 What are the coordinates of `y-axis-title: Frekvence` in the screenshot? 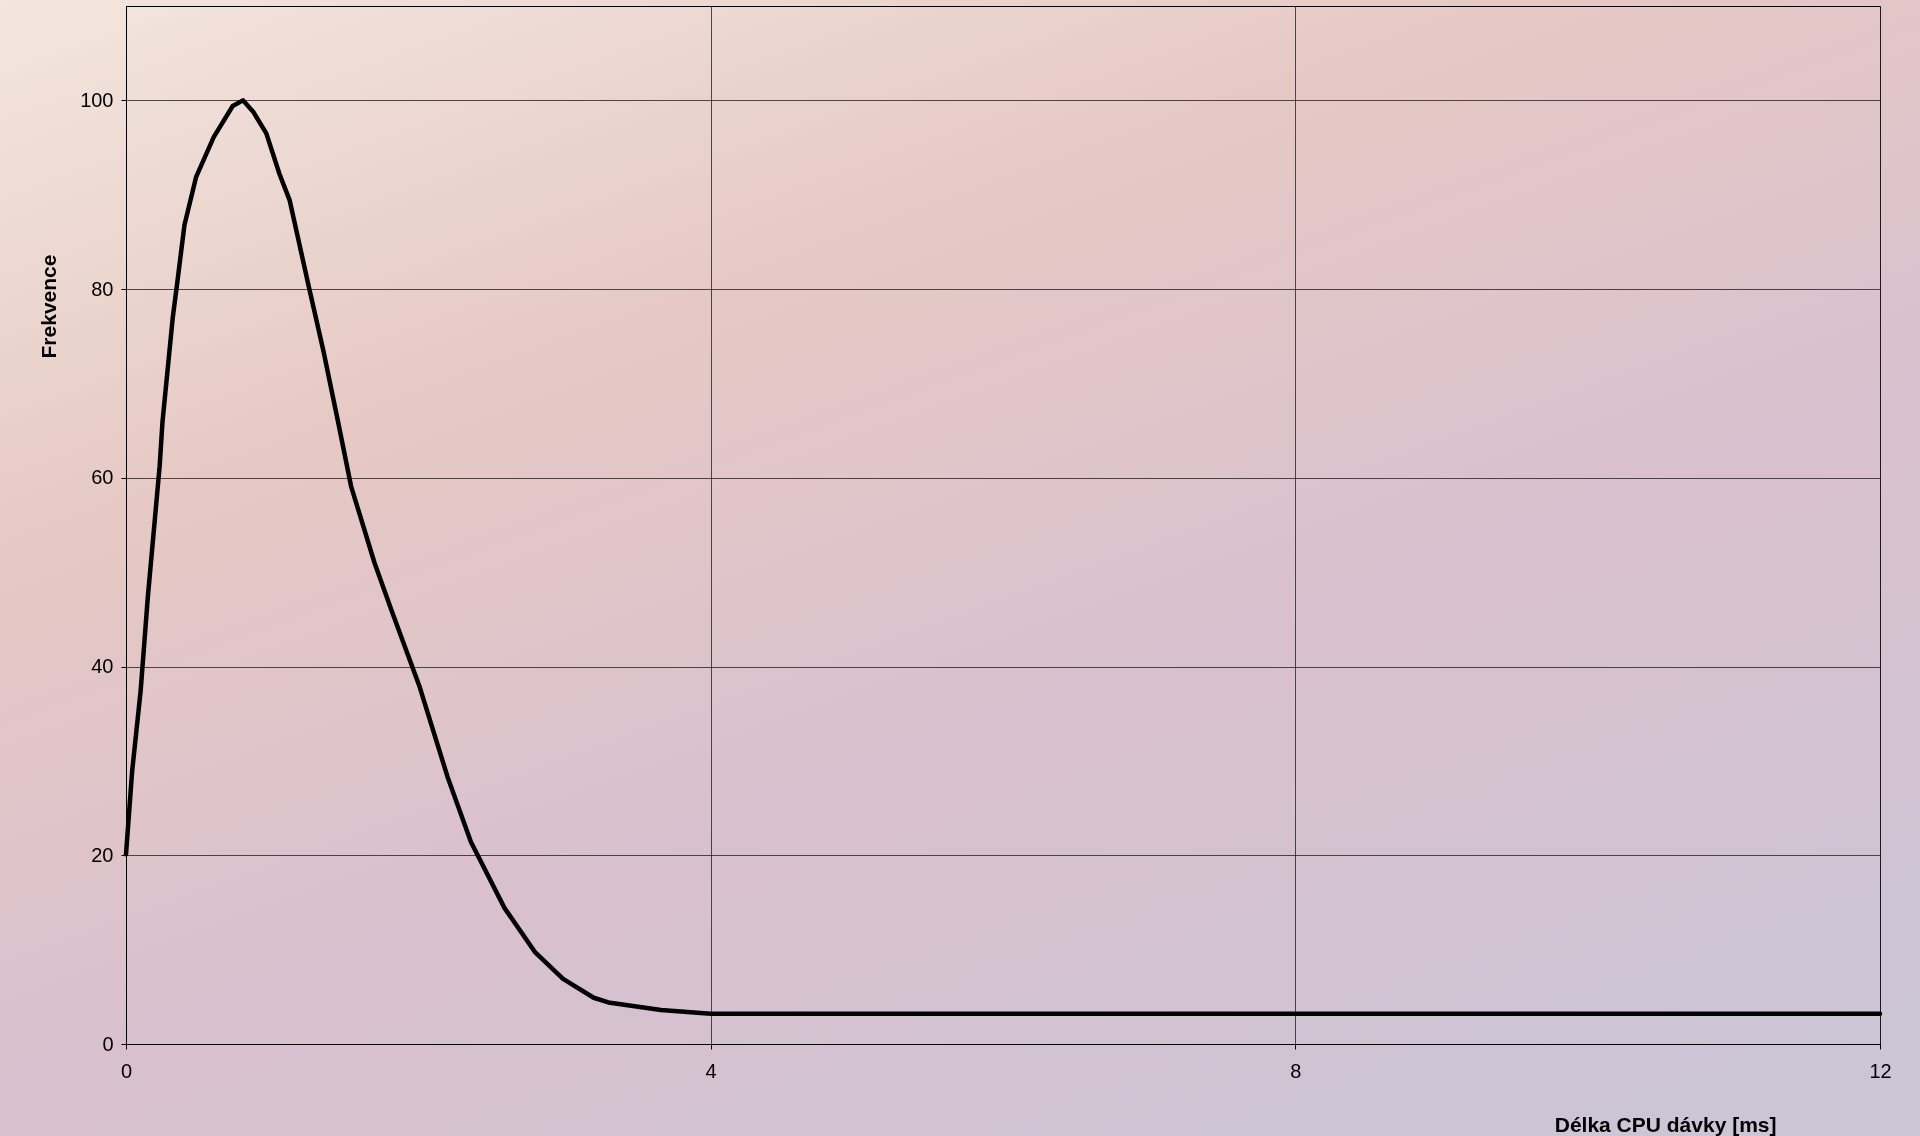 It's located at (49, 306).